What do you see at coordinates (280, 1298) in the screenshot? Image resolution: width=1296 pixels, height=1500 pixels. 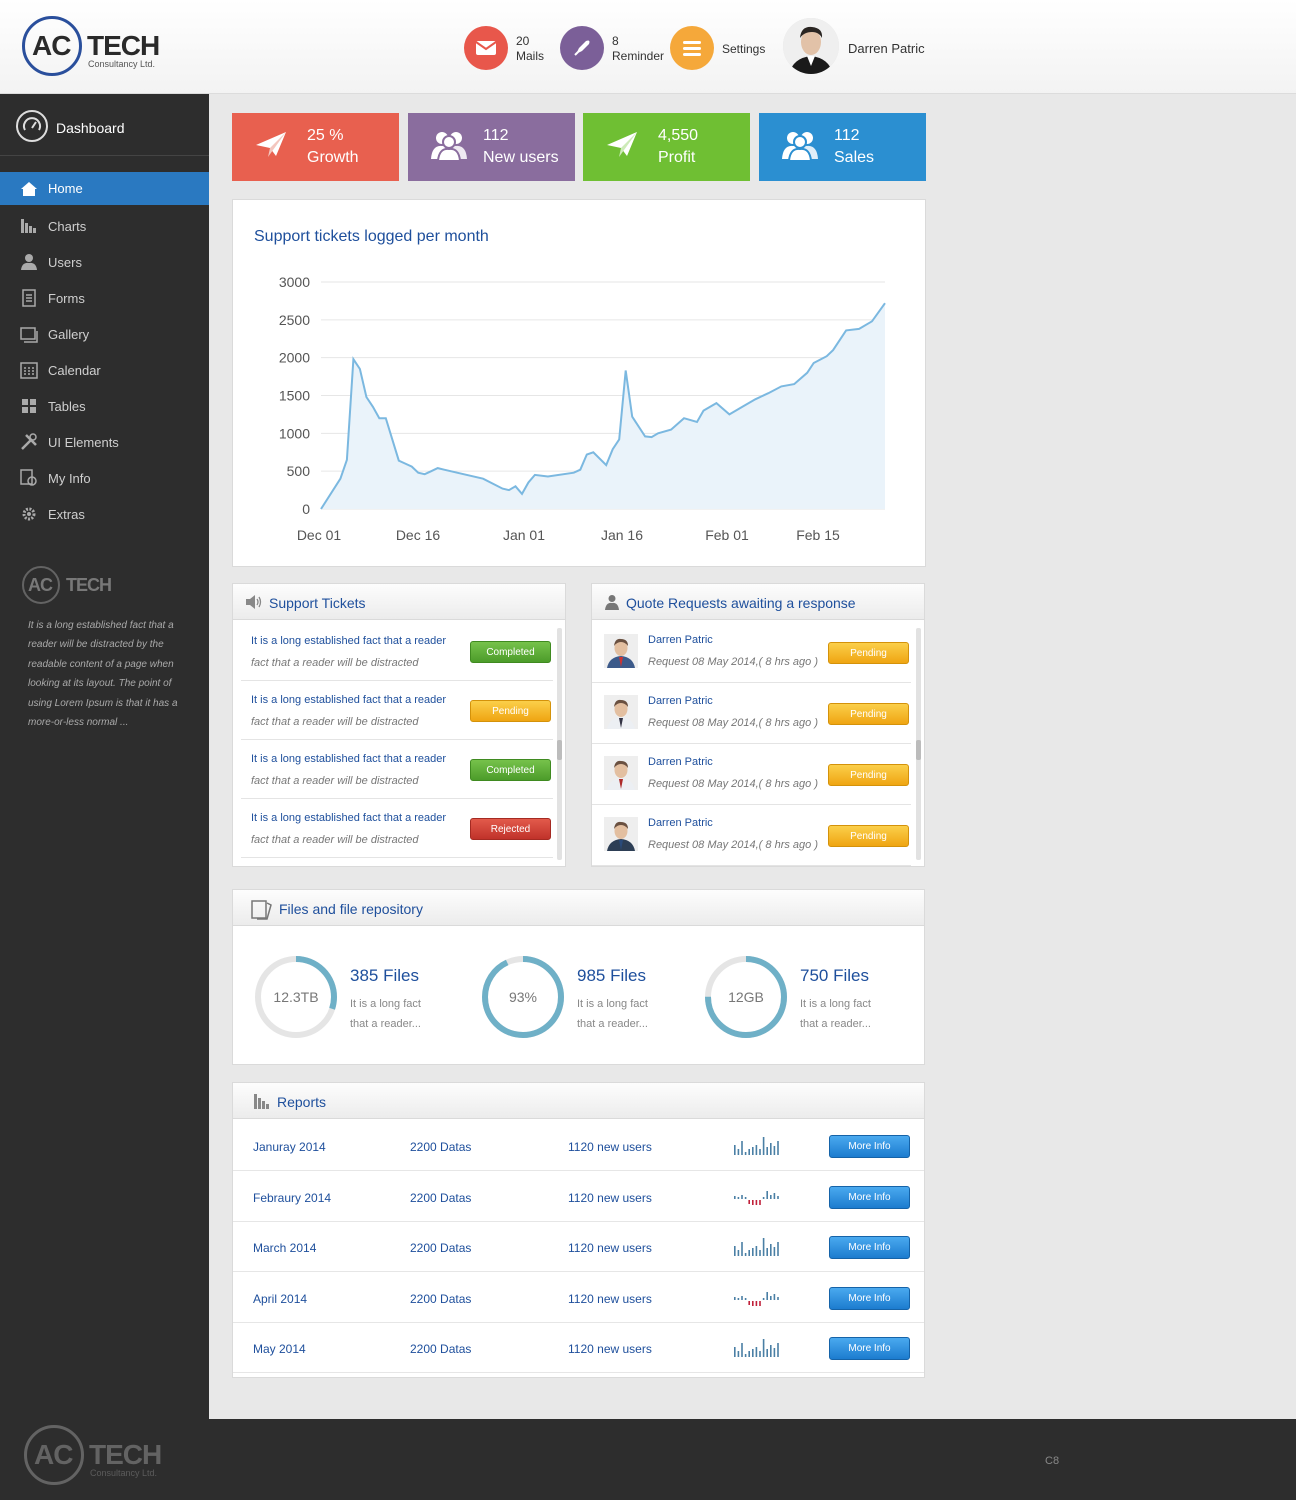 I see `report-month: April 2014` at bounding box center [280, 1298].